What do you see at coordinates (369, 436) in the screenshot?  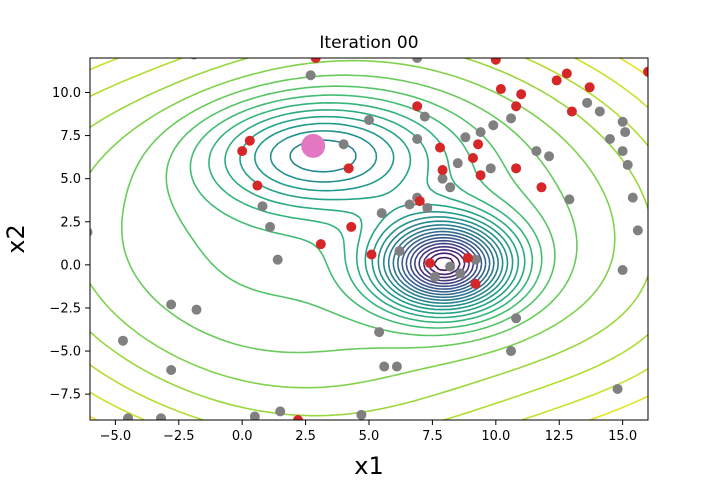 I see `x-tick-label: 5.0` at bounding box center [369, 436].